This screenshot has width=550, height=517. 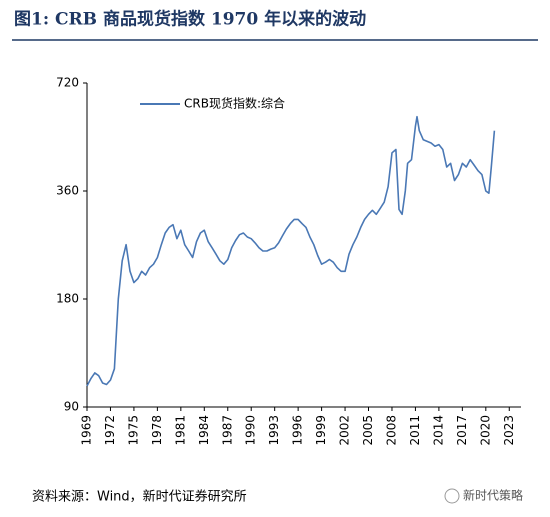 I want to click on x-tick-label: 2023, so click(x=509, y=430).